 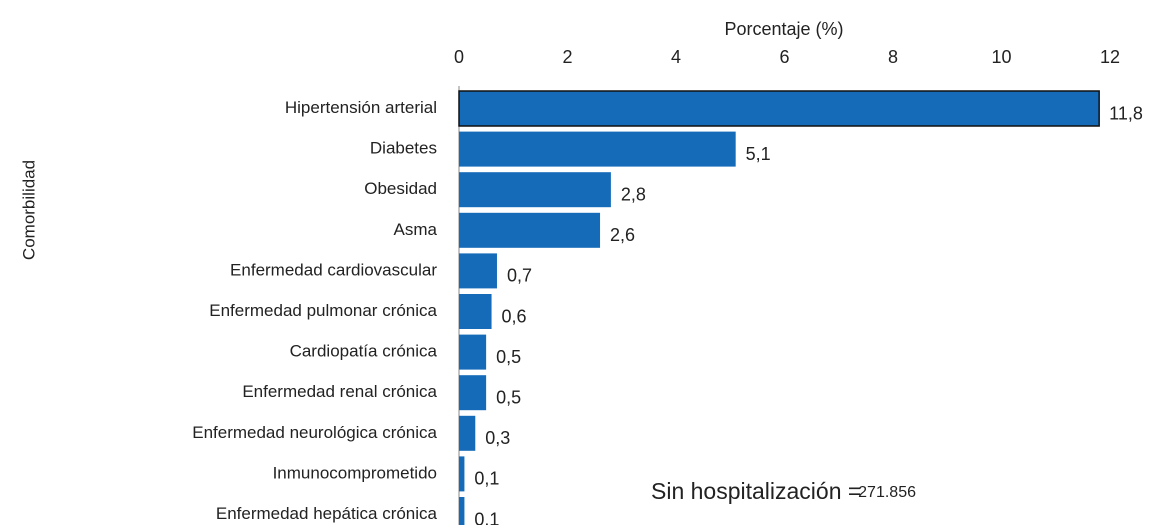 I want to click on x-tick-label: 12, so click(x=1110, y=57).